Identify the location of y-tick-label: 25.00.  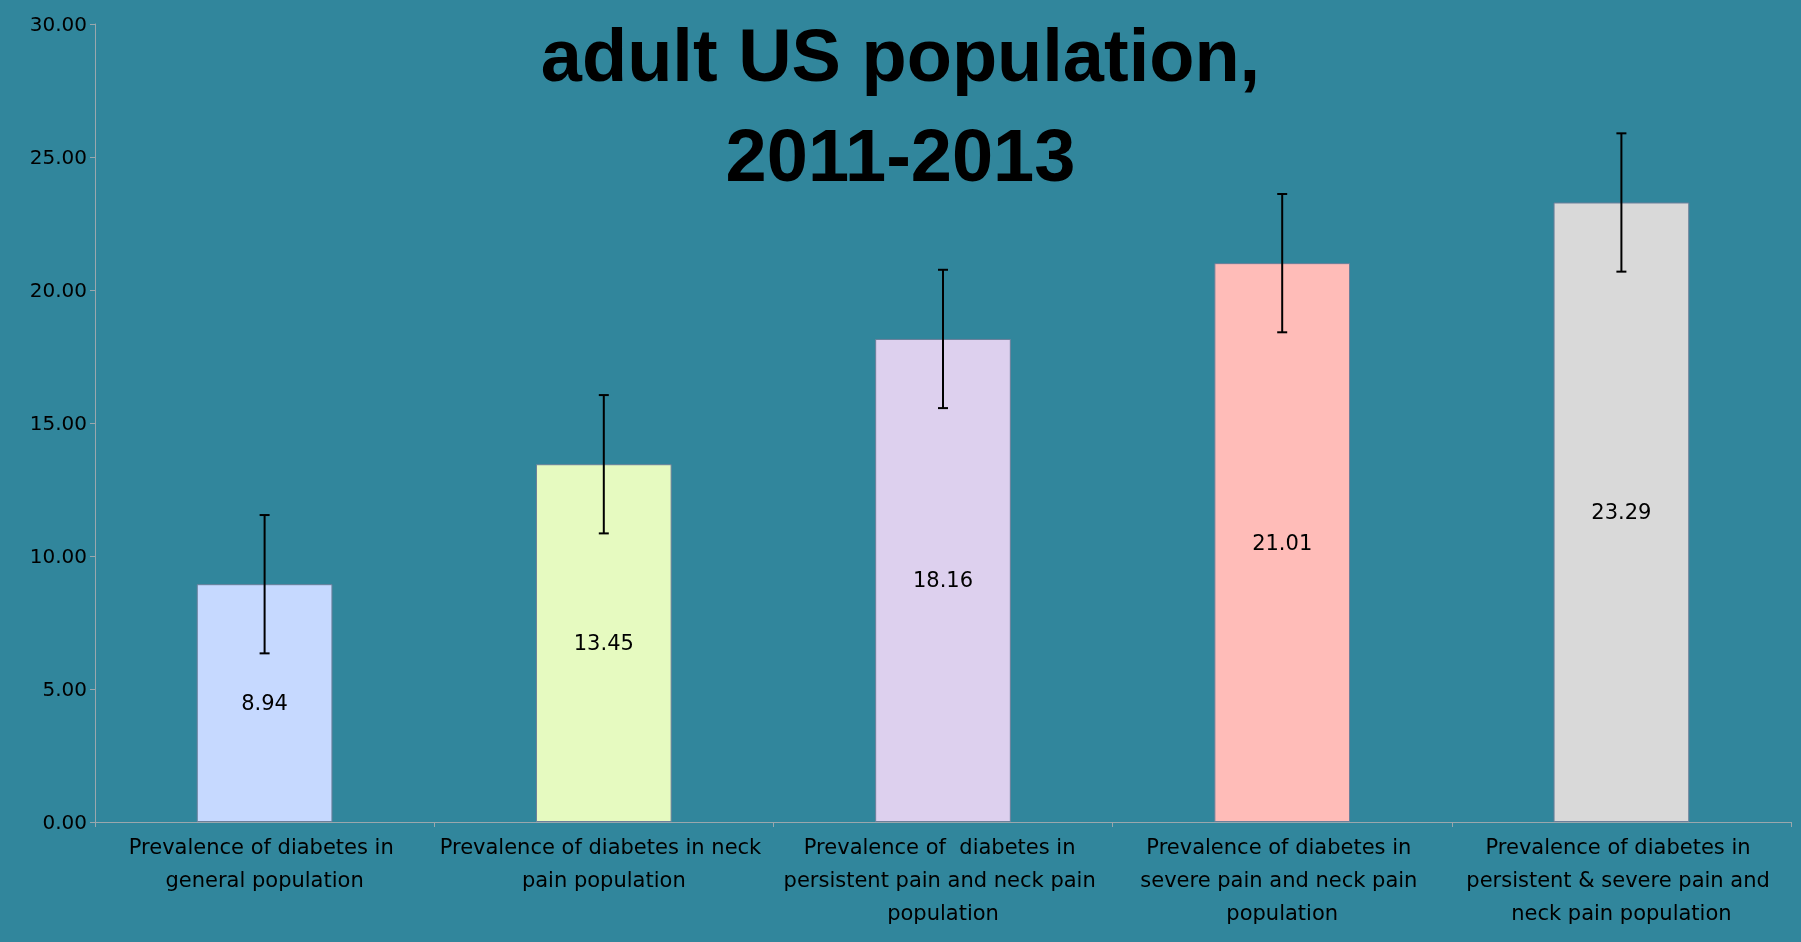
(58, 157).